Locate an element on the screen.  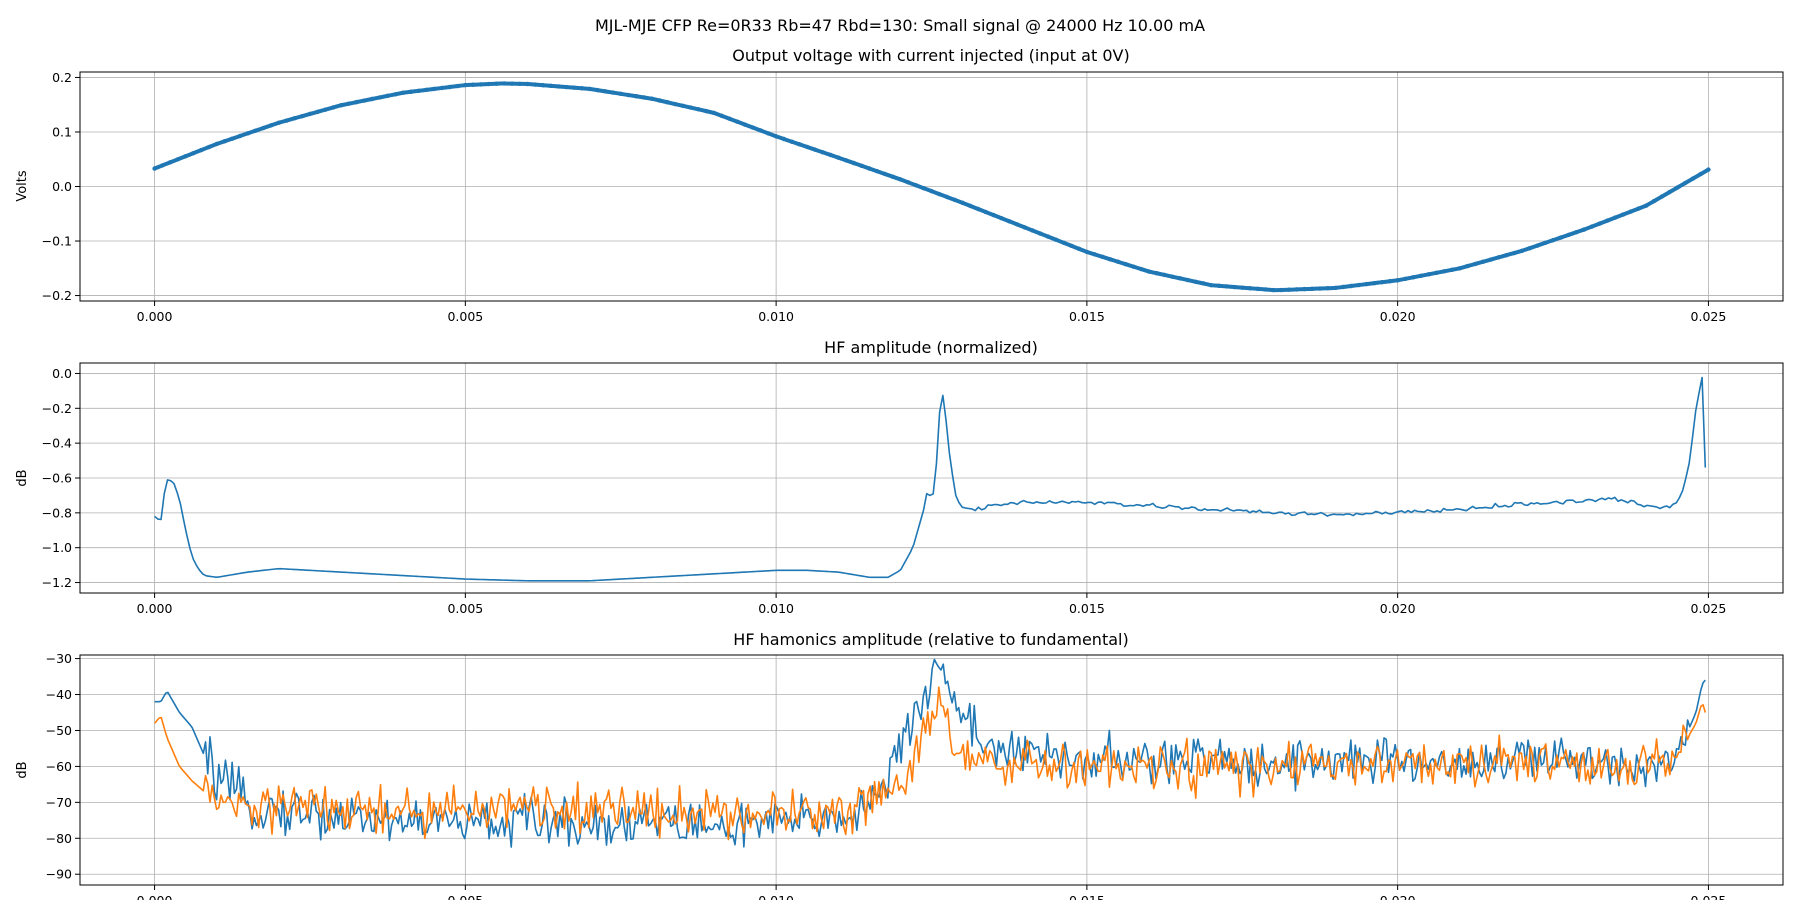
series-line is located at coordinates (930, 763).